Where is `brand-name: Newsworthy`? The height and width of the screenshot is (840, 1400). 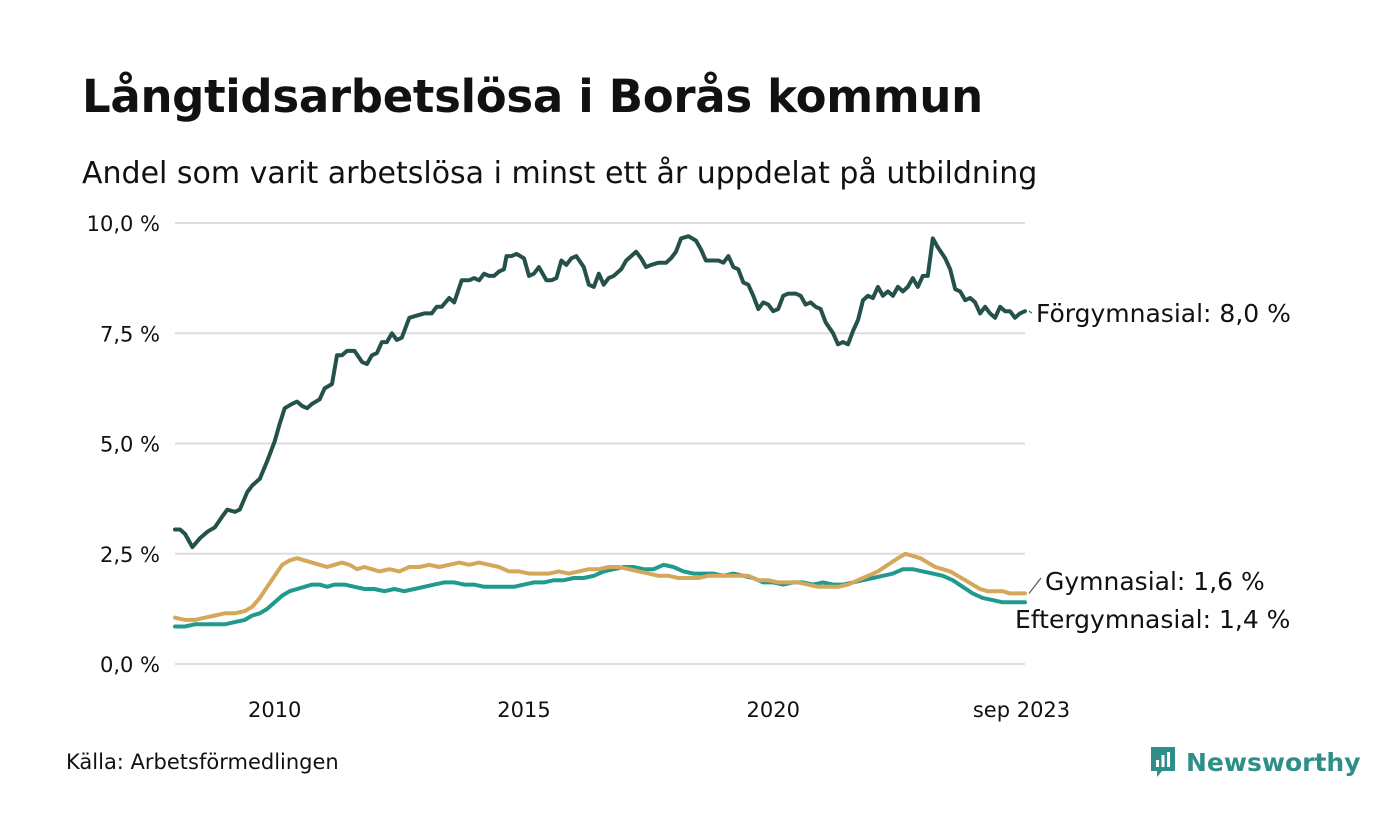 brand-name: Newsworthy is located at coordinates (1273, 762).